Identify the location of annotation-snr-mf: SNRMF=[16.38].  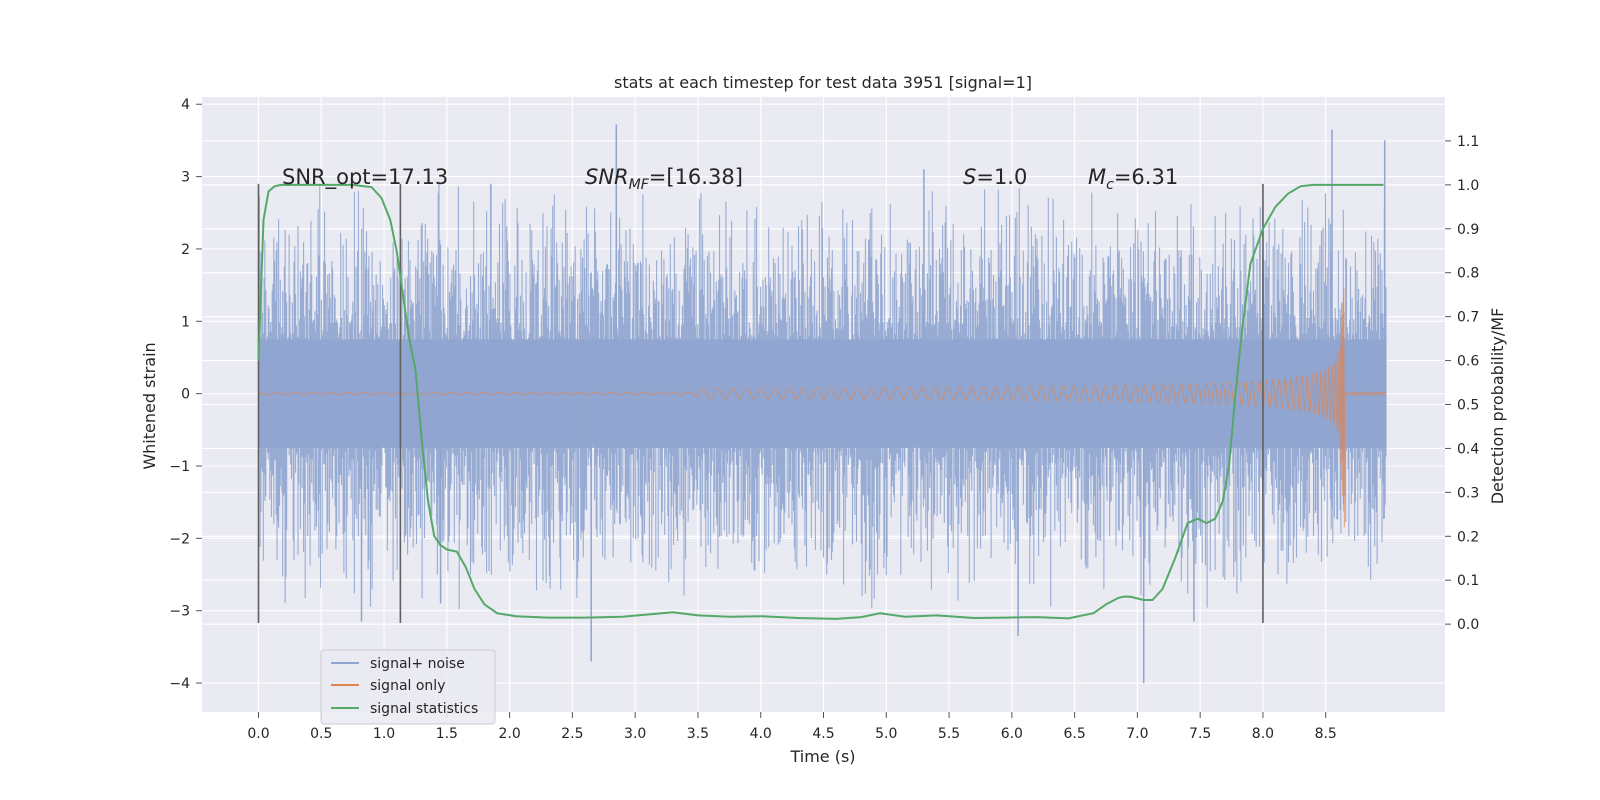
(664, 179).